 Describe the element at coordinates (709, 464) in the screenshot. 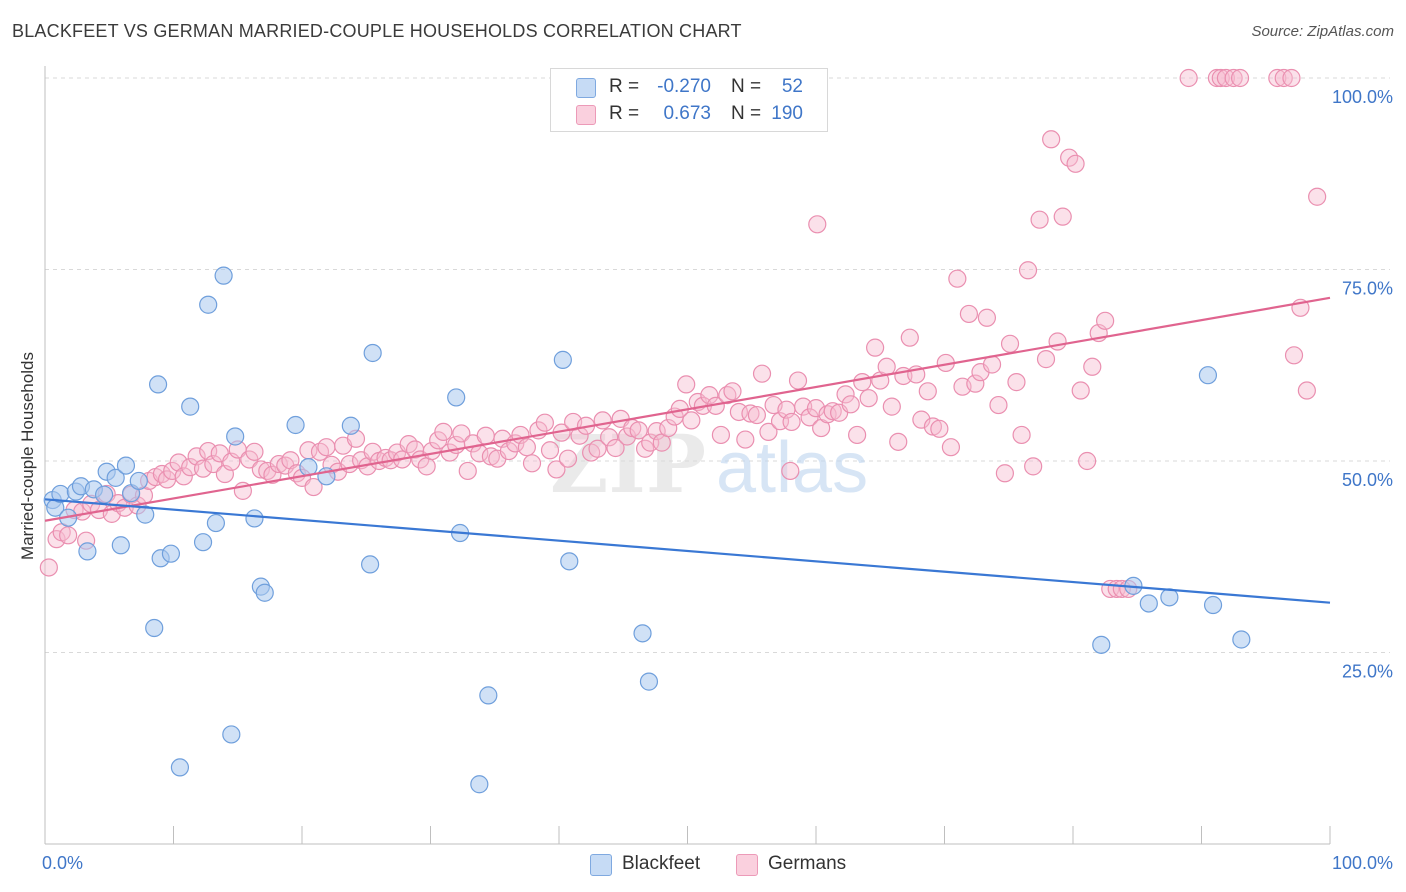

I see `watermark: ZIP atlas` at that location.